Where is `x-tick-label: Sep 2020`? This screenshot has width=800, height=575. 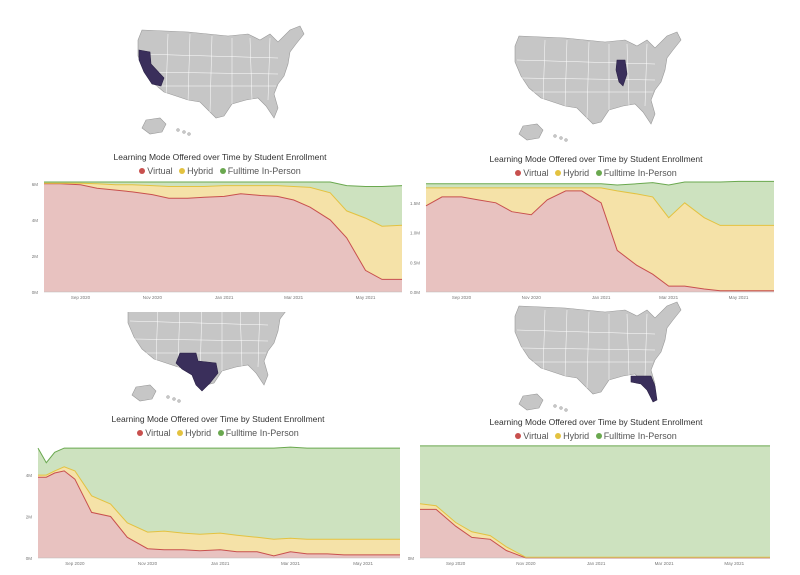
x-tick-label: Sep 2020 is located at coordinates (75, 563).